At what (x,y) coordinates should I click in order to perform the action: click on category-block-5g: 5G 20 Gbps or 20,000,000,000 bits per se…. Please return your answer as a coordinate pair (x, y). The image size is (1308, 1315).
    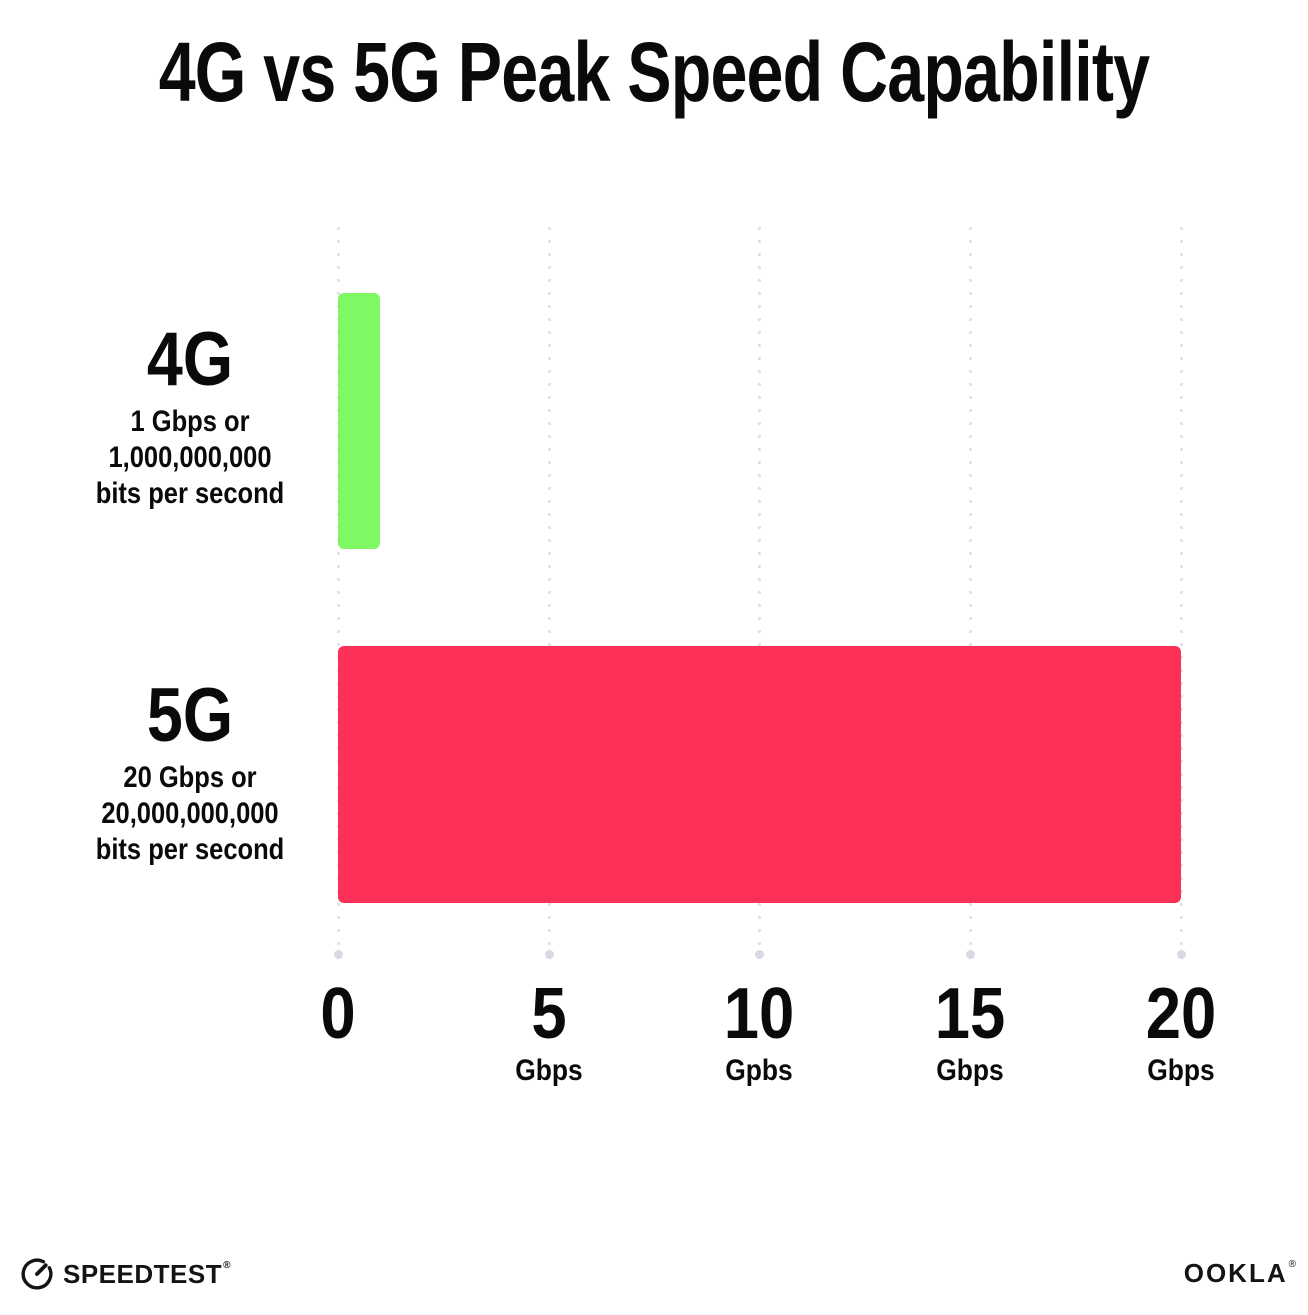
    Looking at the image, I should click on (190, 772).